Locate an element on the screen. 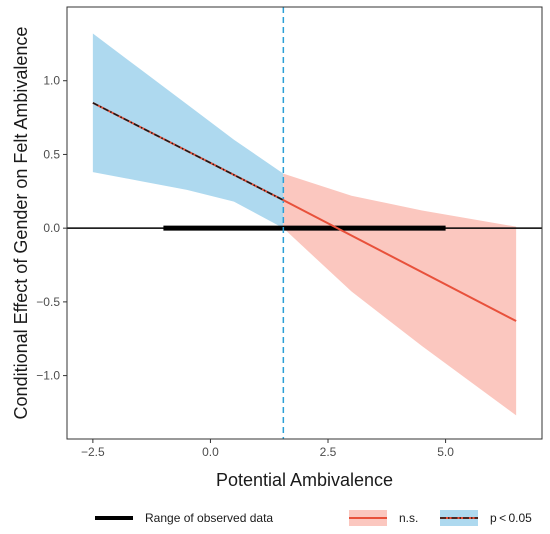 The height and width of the screenshot is (534, 550). legend-label: n.s. is located at coordinates (408, 518).